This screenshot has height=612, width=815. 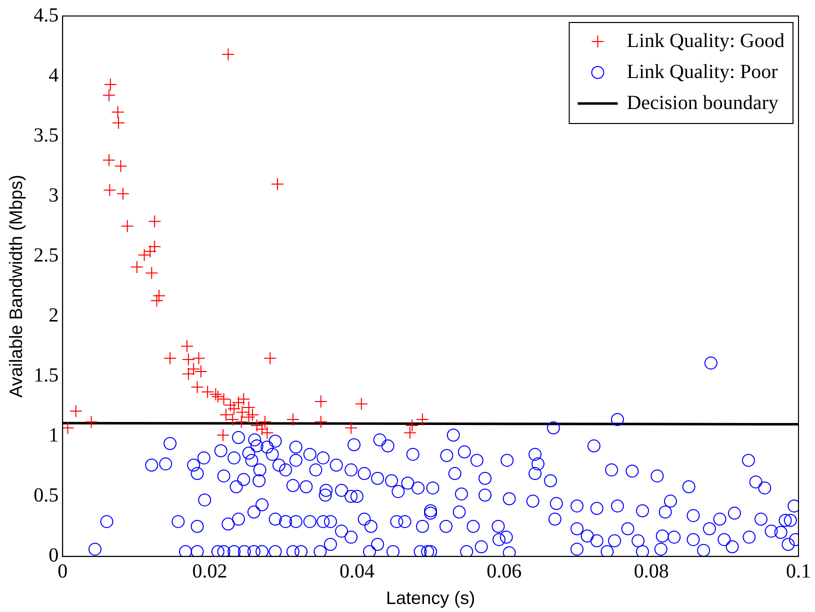 I want to click on y-tick-label: 0, so click(x=53, y=555).